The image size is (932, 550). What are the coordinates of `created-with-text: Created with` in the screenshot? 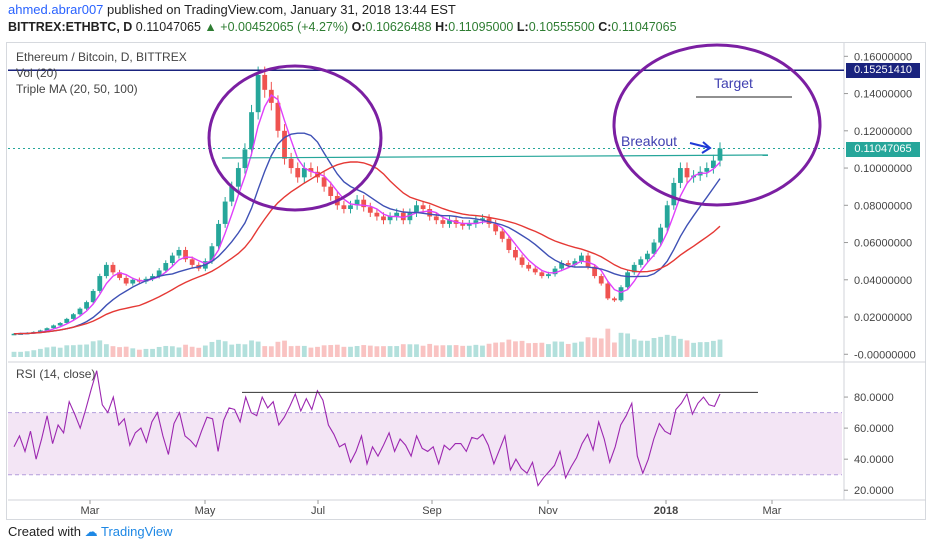 It's located at (44, 531).